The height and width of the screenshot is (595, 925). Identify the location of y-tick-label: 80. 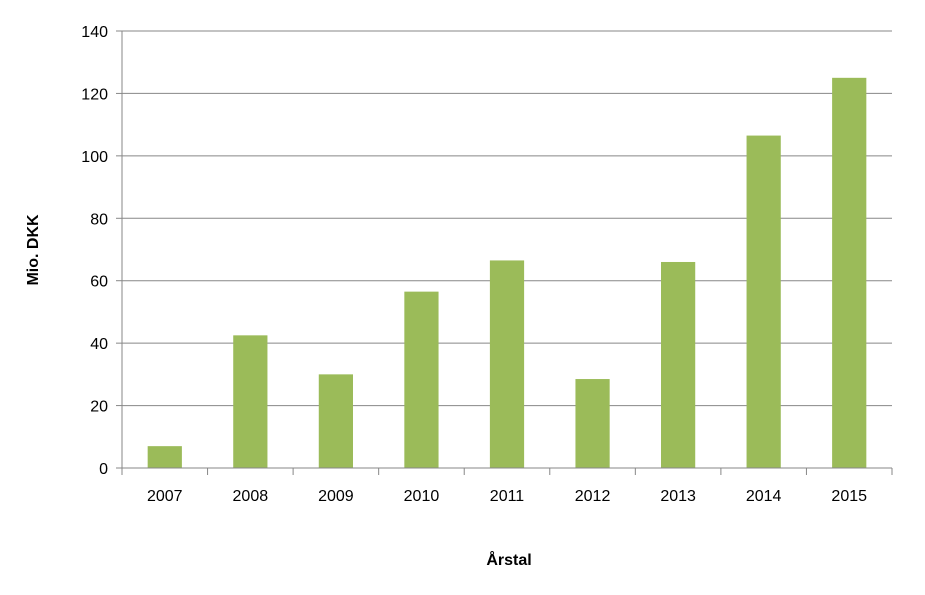
(99, 219).